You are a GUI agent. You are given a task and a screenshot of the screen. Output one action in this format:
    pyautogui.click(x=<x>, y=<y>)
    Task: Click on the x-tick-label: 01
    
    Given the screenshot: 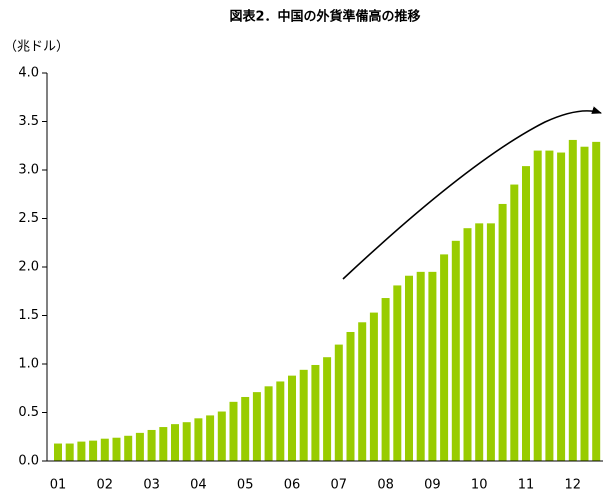 What is the action you would take?
    pyautogui.click(x=58, y=485)
    